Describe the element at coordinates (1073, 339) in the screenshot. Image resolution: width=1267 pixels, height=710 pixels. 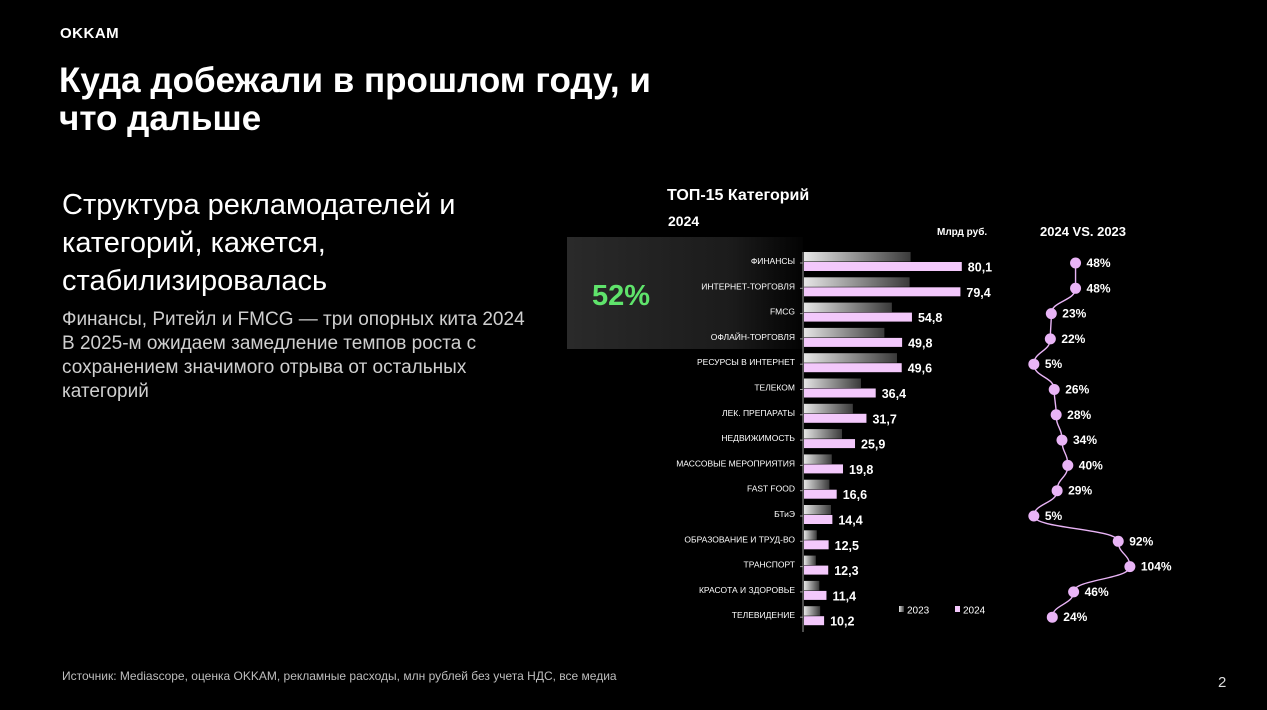
I see `growth-label: 22%` at that location.